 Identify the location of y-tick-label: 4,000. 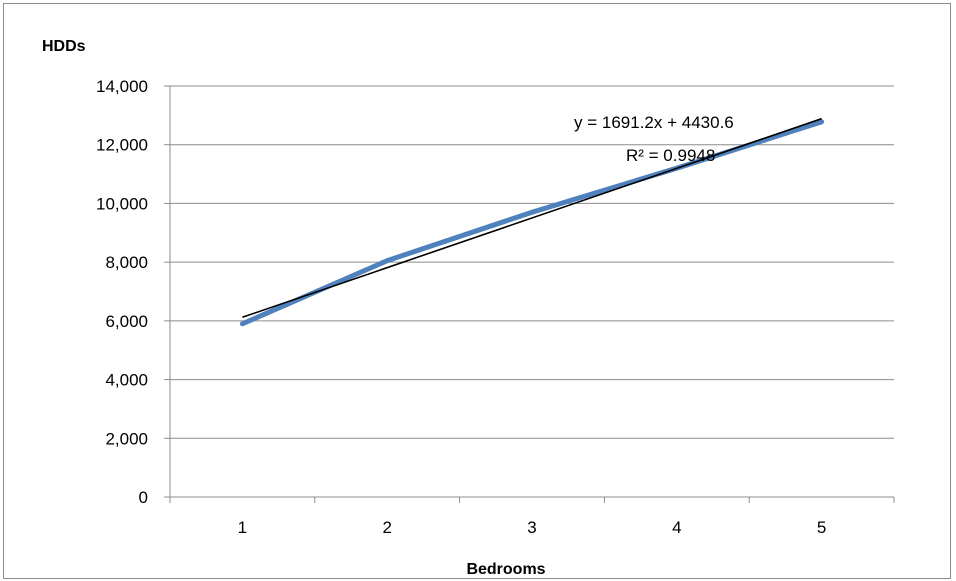
(126, 380).